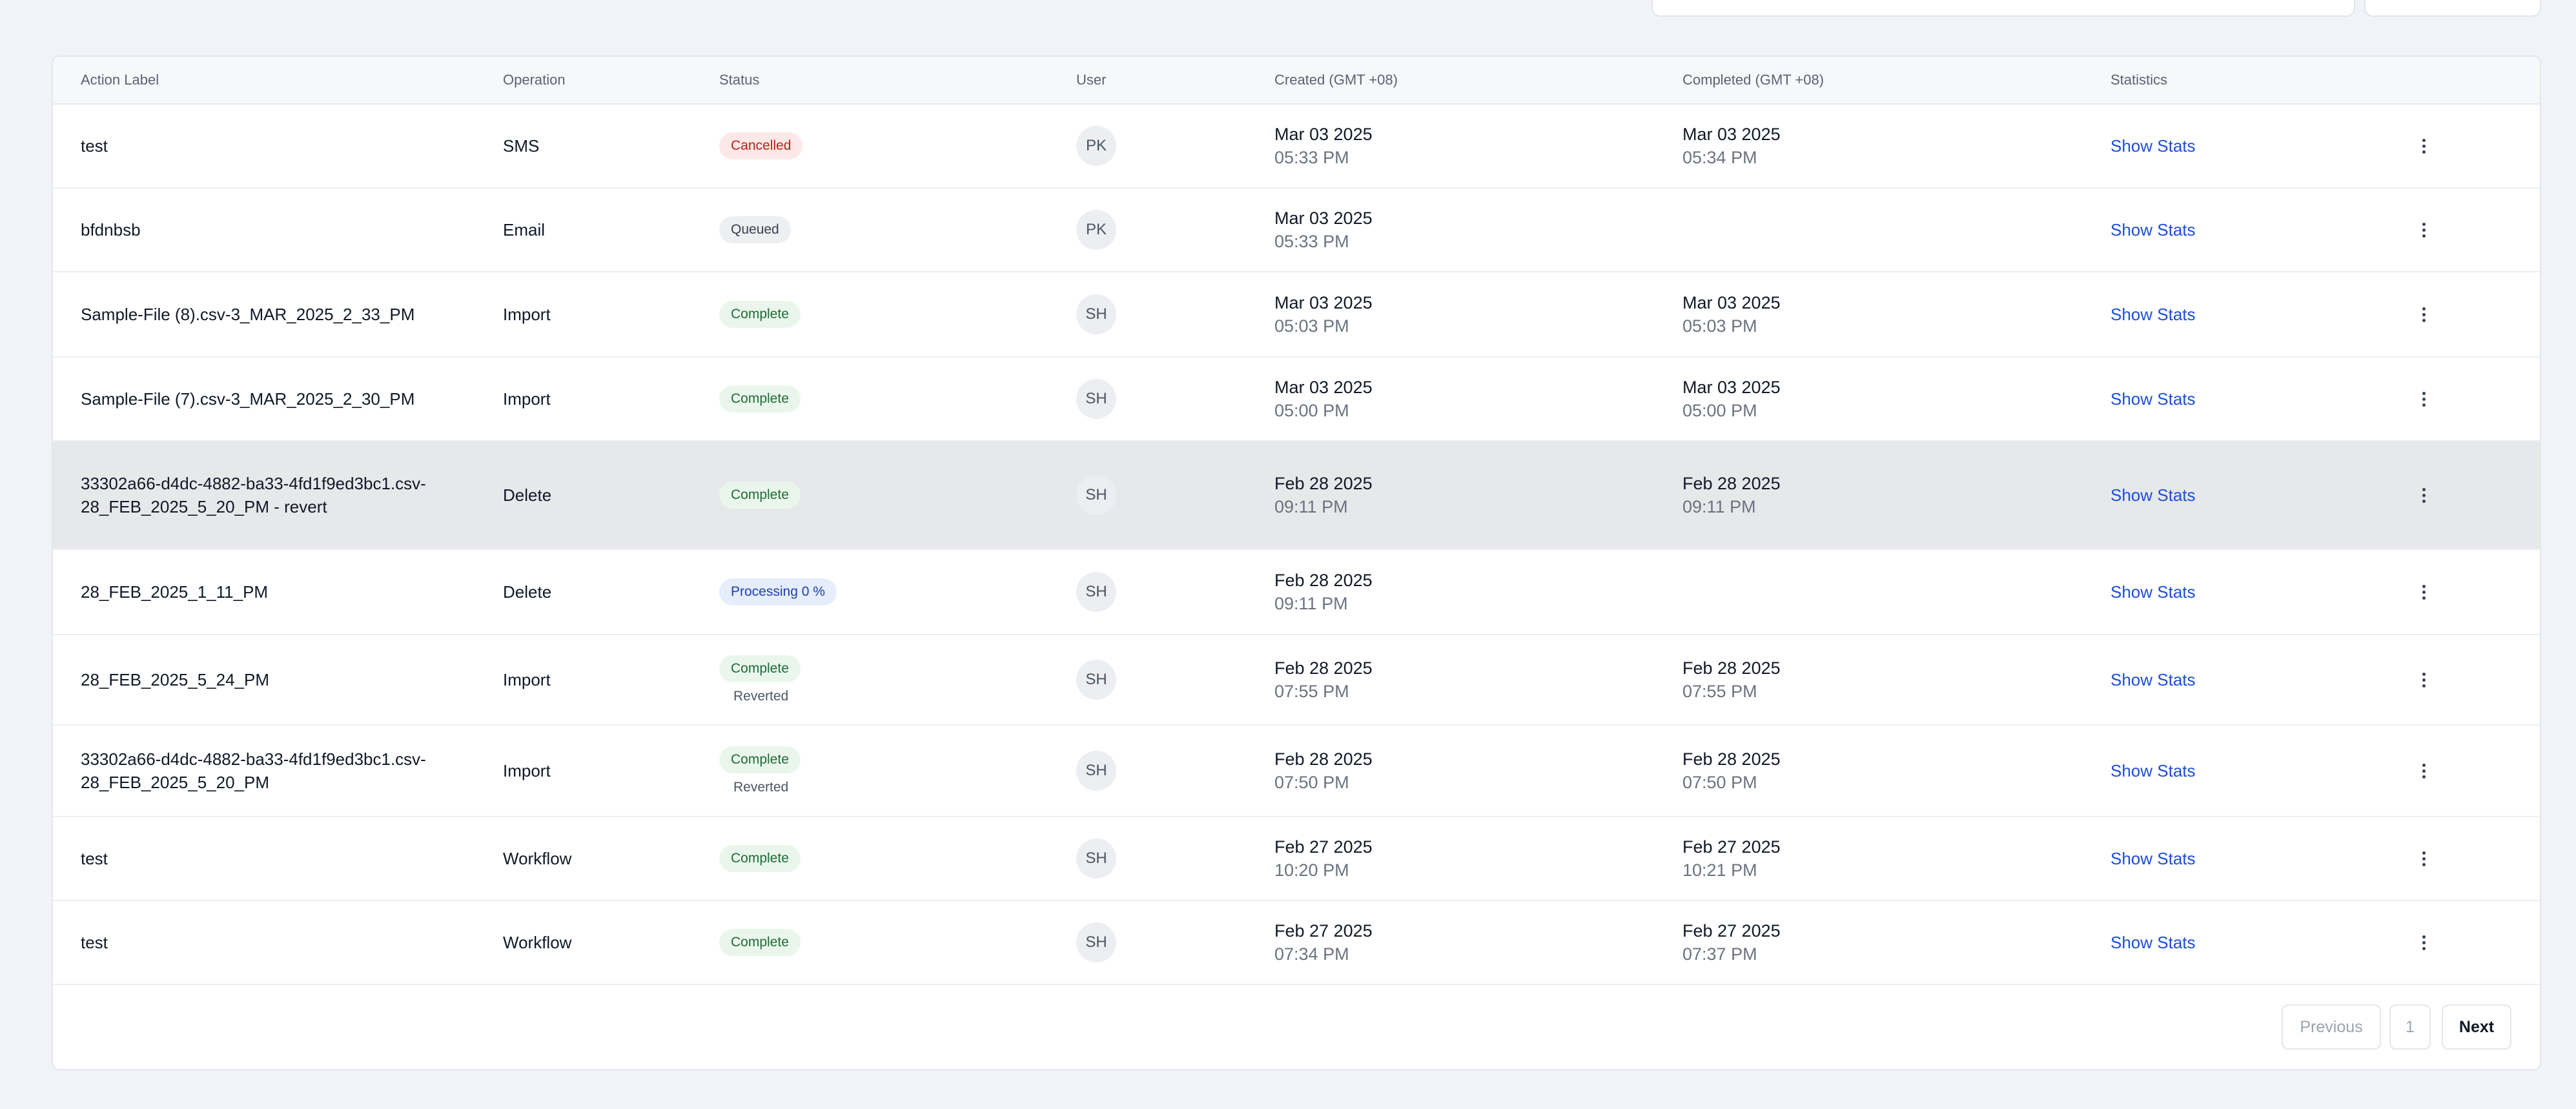  Describe the element at coordinates (175, 592) in the screenshot. I see `action-label-text: 28_FEB_2025_1_11_PM` at that location.